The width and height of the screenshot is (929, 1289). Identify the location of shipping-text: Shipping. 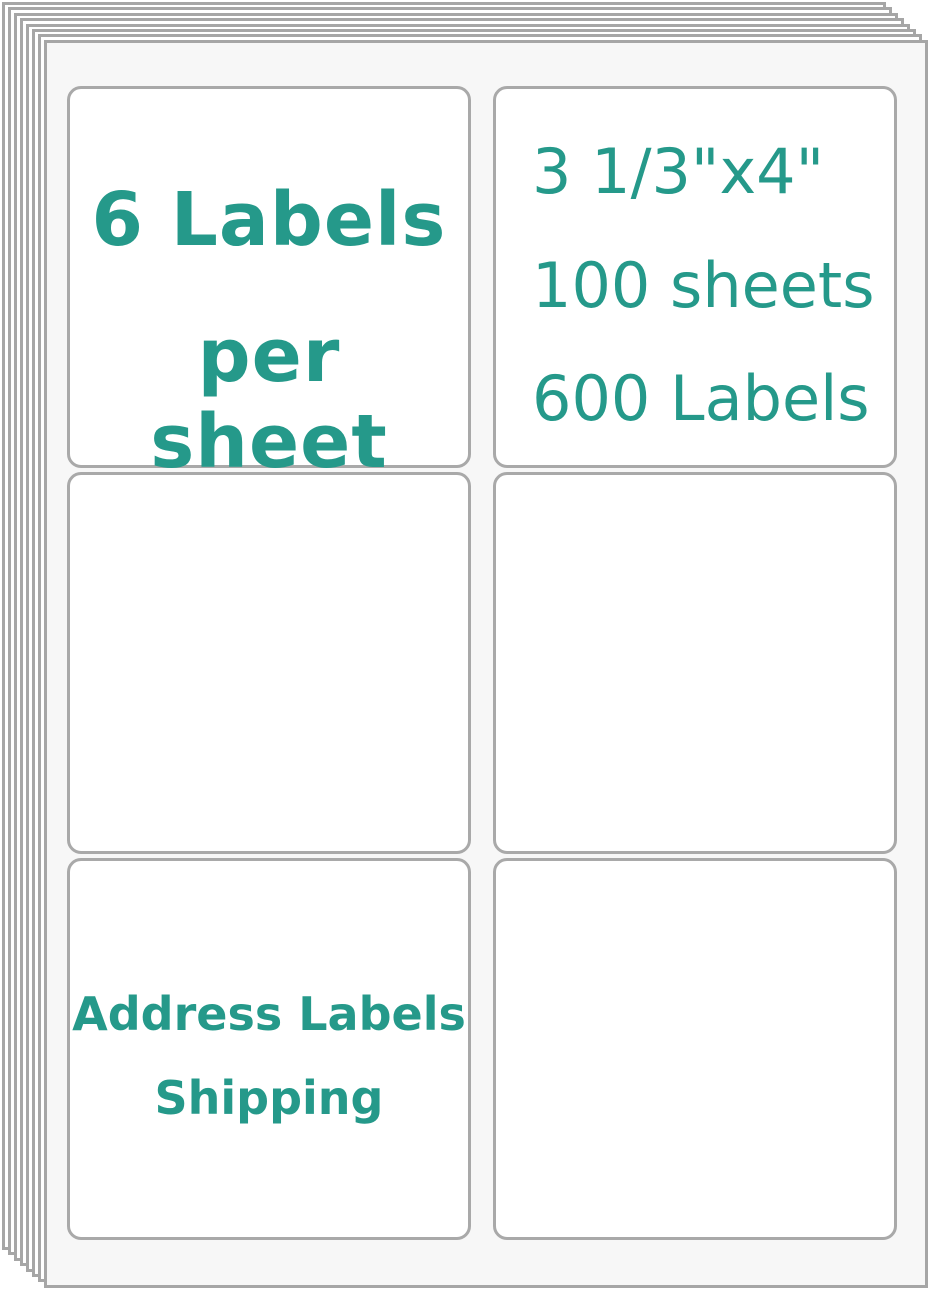
(269, 1098).